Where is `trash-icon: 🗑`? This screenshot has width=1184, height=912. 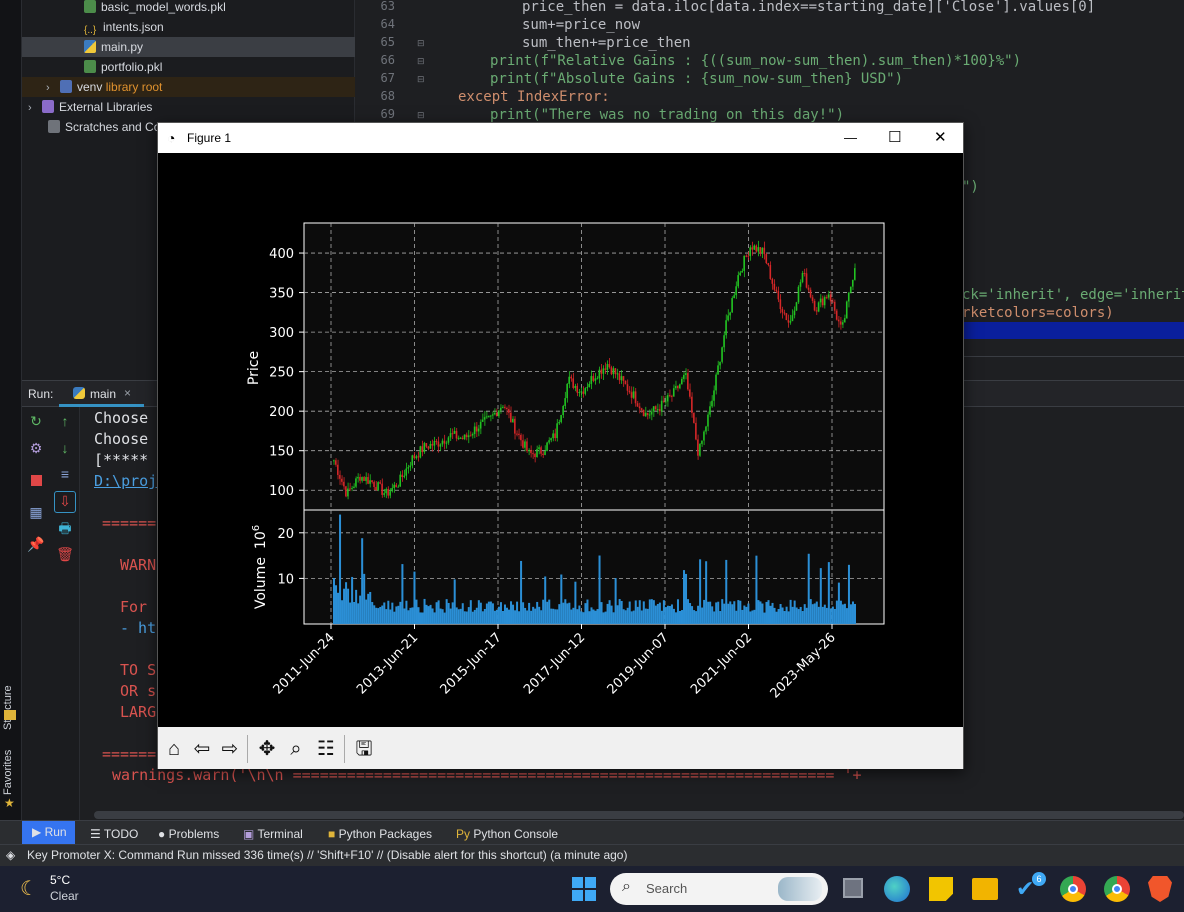
trash-icon: 🗑 is located at coordinates (65, 554).